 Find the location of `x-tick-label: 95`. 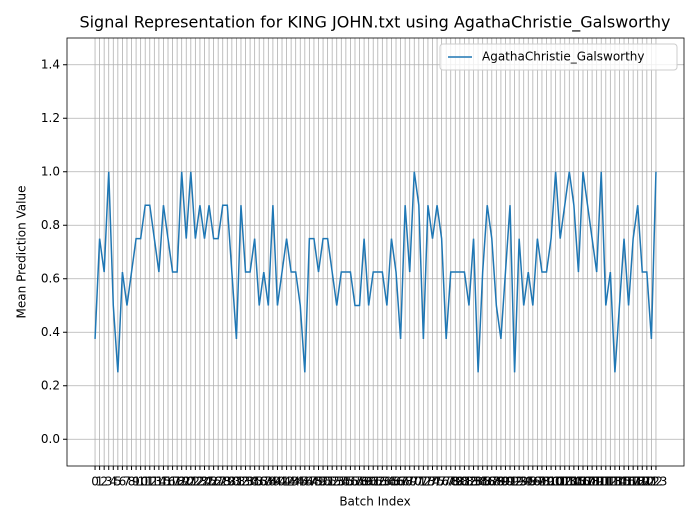

x-tick-label: 95 is located at coordinates (528, 482).